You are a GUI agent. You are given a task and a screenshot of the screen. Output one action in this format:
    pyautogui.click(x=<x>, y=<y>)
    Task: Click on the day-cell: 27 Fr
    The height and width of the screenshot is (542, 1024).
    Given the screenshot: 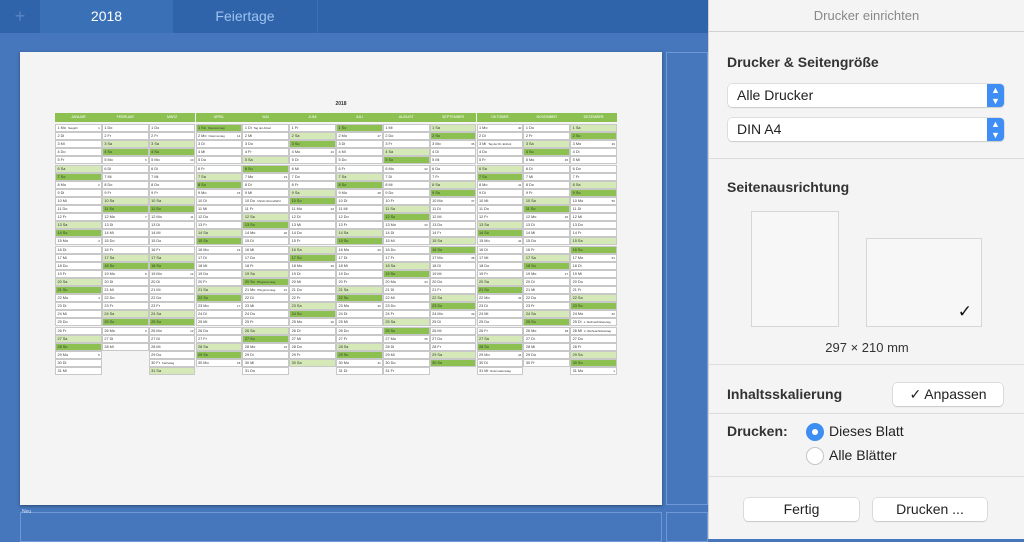 What is the action you would take?
    pyautogui.click(x=219, y=338)
    